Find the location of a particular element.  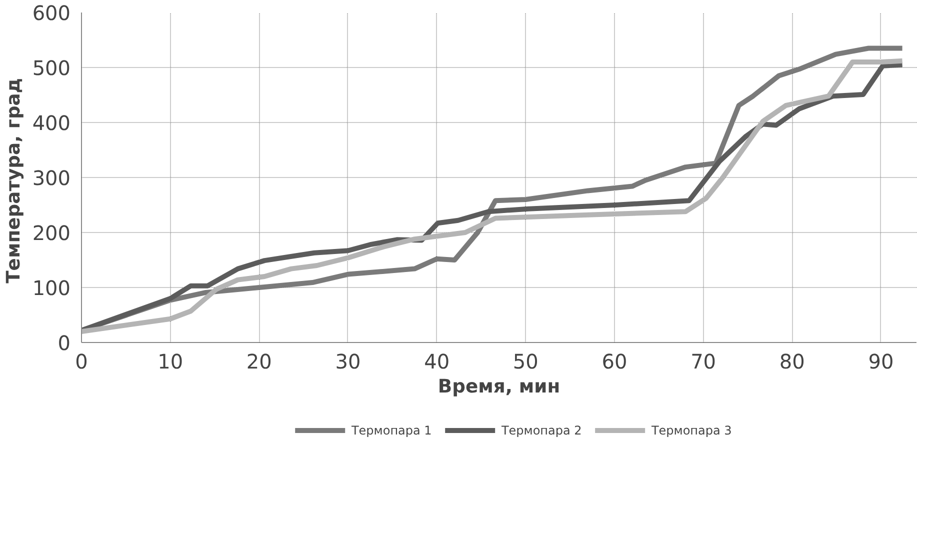

x-tick-label: 70 is located at coordinates (703, 362).